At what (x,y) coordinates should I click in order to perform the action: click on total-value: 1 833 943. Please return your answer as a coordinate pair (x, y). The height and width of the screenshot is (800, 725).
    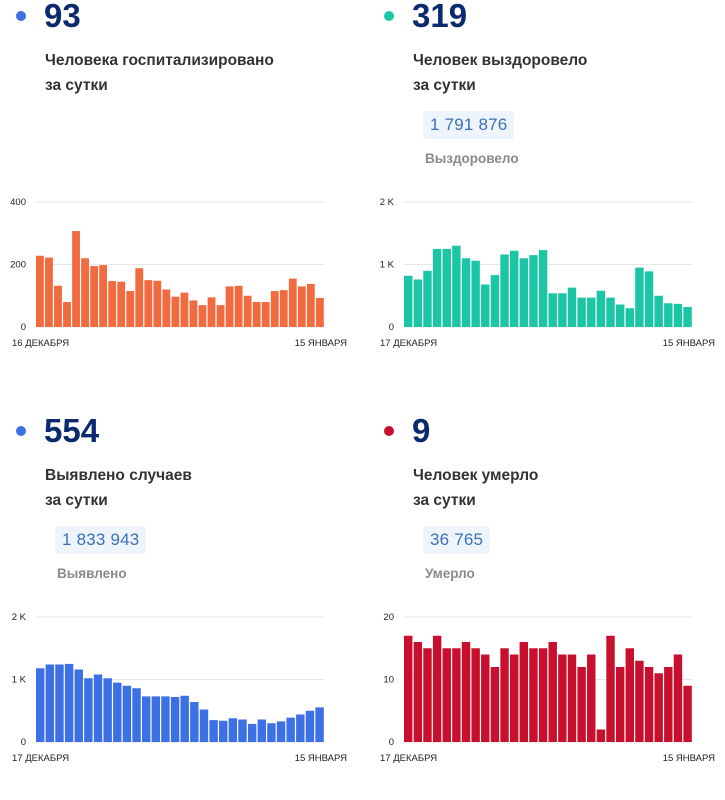
    Looking at the image, I should click on (101, 540).